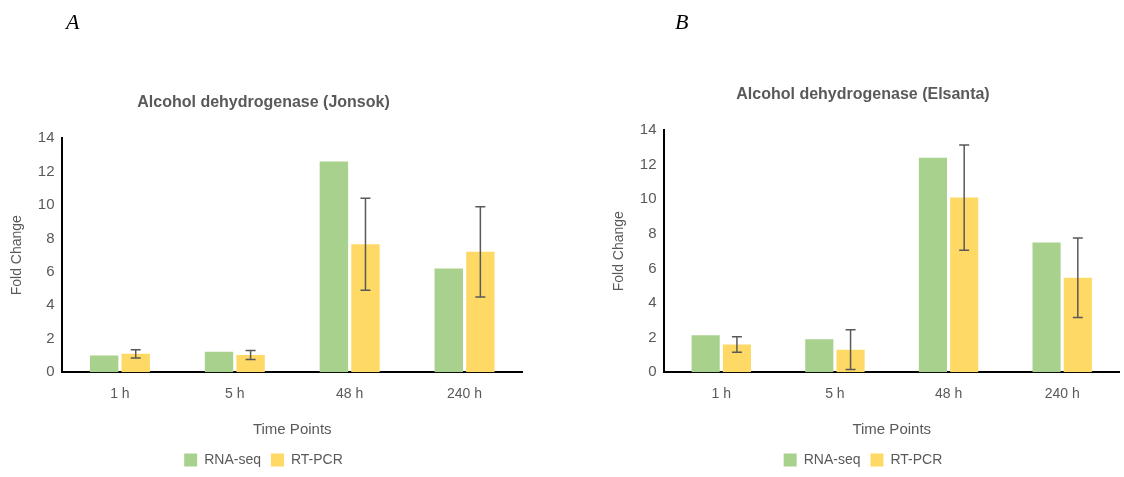 This screenshot has height=477, width=1124. Describe the element at coordinates (263, 102) in the screenshot. I see `chart-title: Alcohol dehydrogenase (Jonsok)` at that location.